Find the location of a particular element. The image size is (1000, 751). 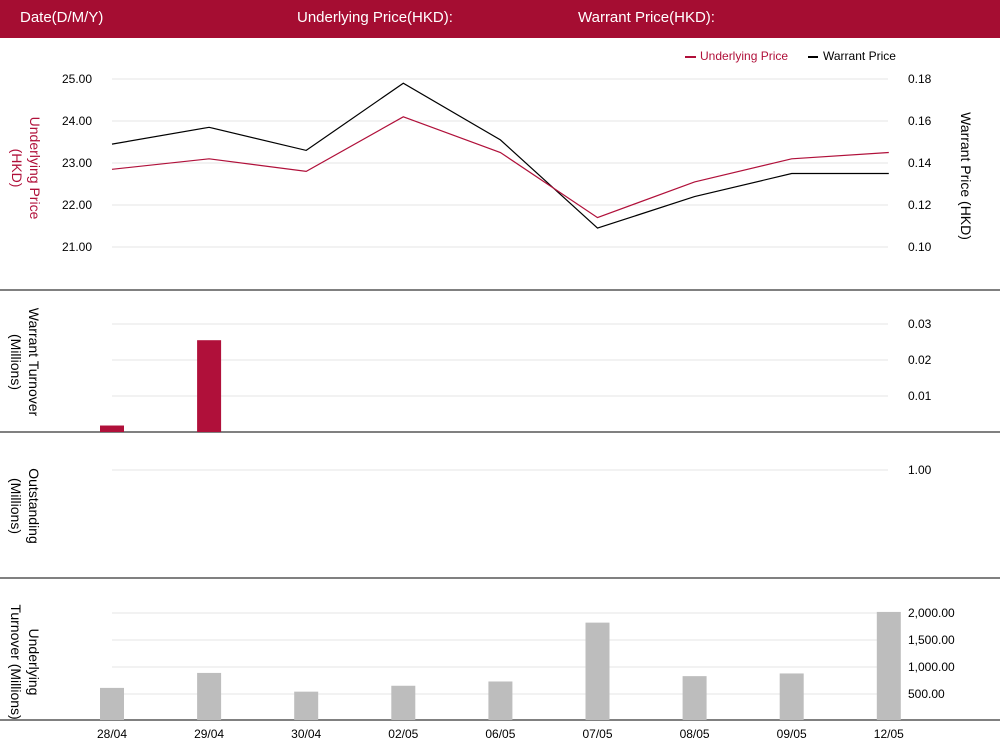

warrant-turnover-tick-label: 0.01 is located at coordinates (920, 396).